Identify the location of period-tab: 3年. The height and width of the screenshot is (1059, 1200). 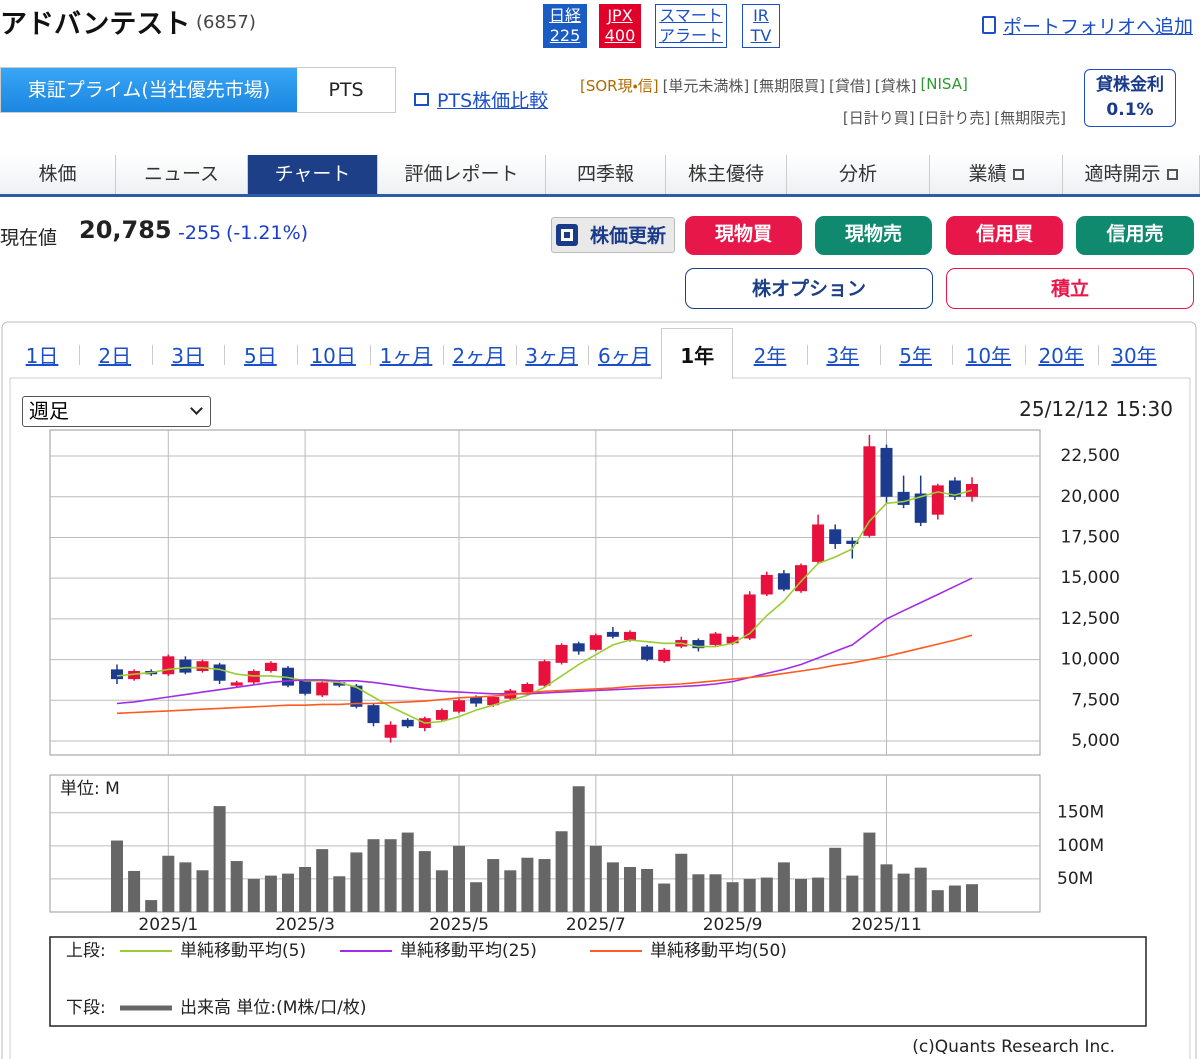
(843, 356).